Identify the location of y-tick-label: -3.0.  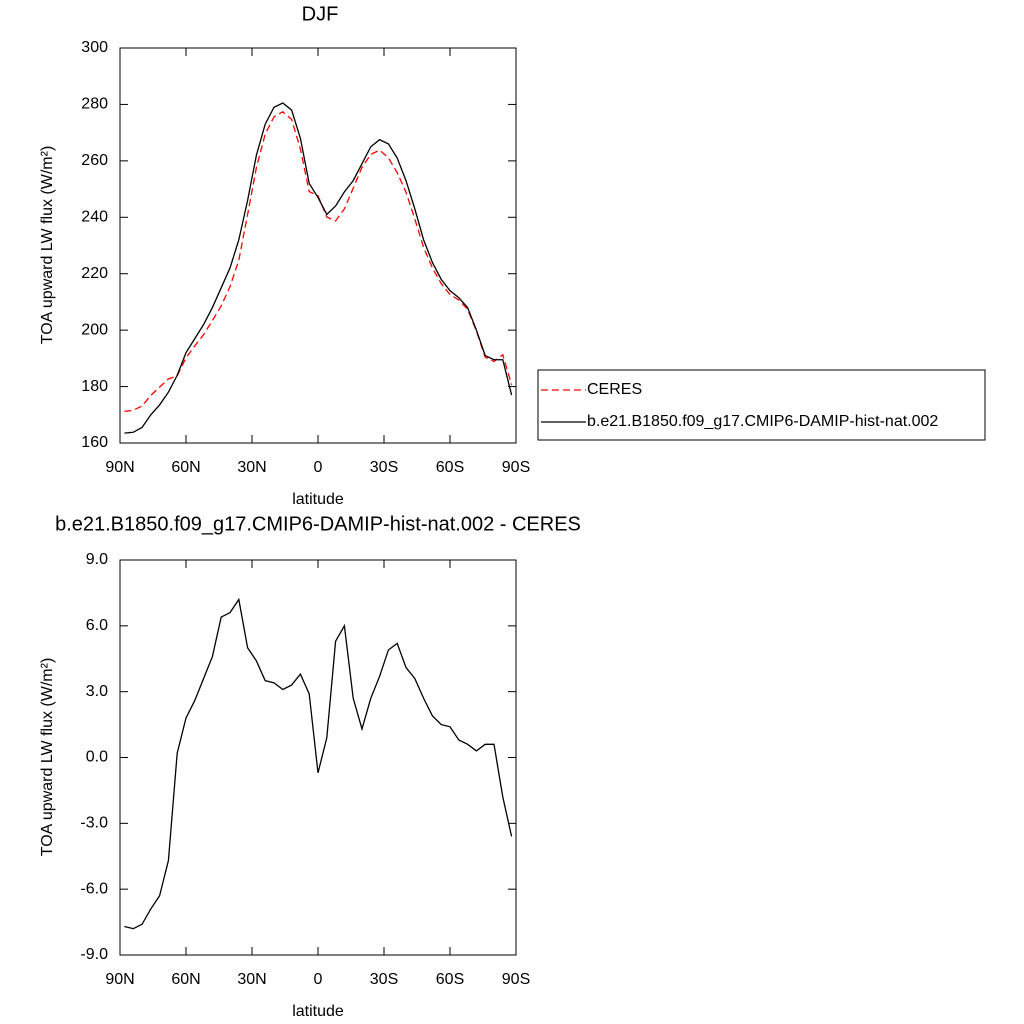
(94, 823).